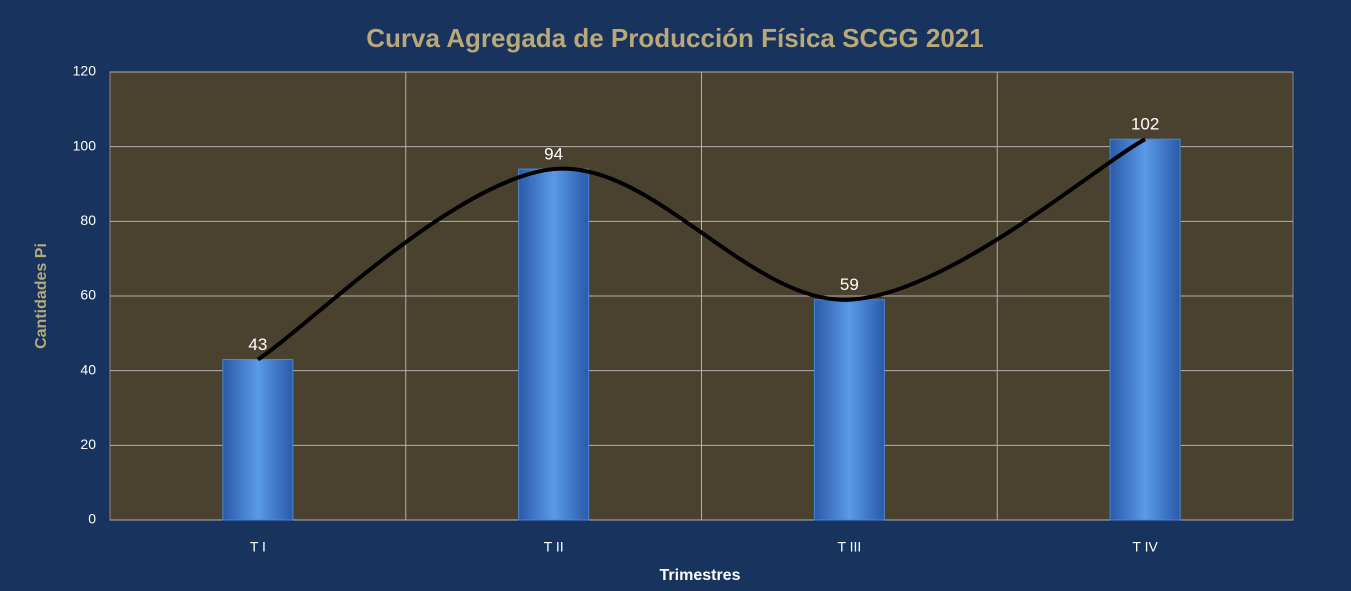  Describe the element at coordinates (849, 284) in the screenshot. I see `value-label: 59` at that location.